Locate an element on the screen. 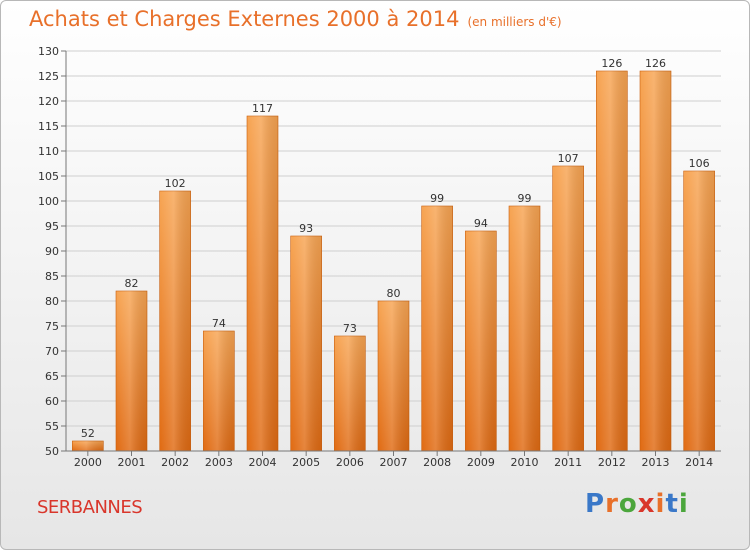 This screenshot has width=750, height=550. y-tick-label: 85 is located at coordinates (52, 276).